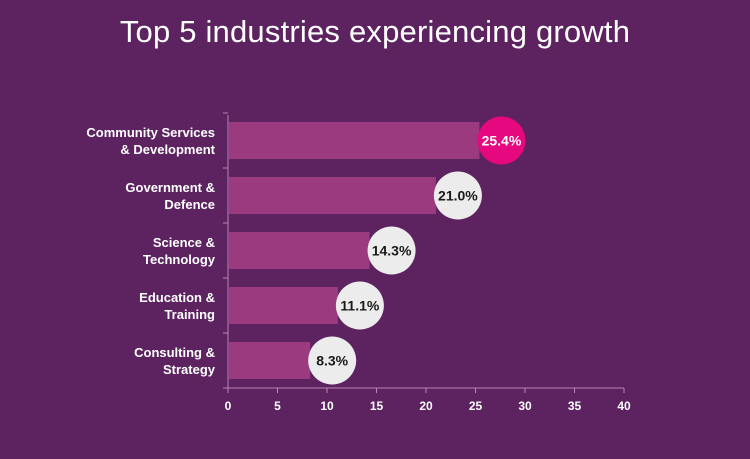  What do you see at coordinates (277, 406) in the screenshot?
I see `x-tick-label: 5` at bounding box center [277, 406].